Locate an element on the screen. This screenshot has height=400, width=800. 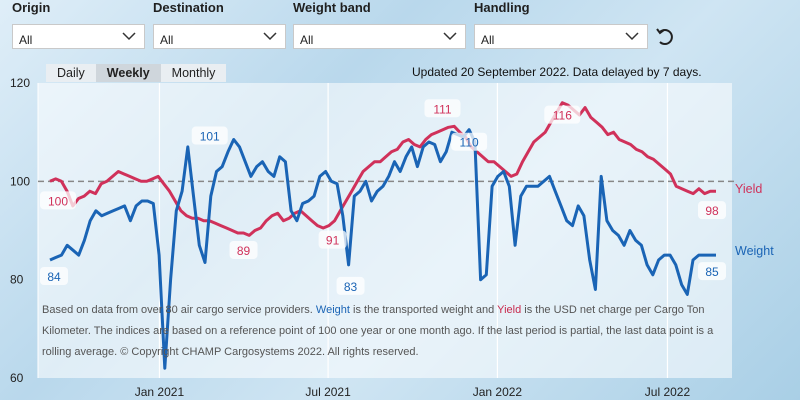
origin-select: All is located at coordinates (78, 36).